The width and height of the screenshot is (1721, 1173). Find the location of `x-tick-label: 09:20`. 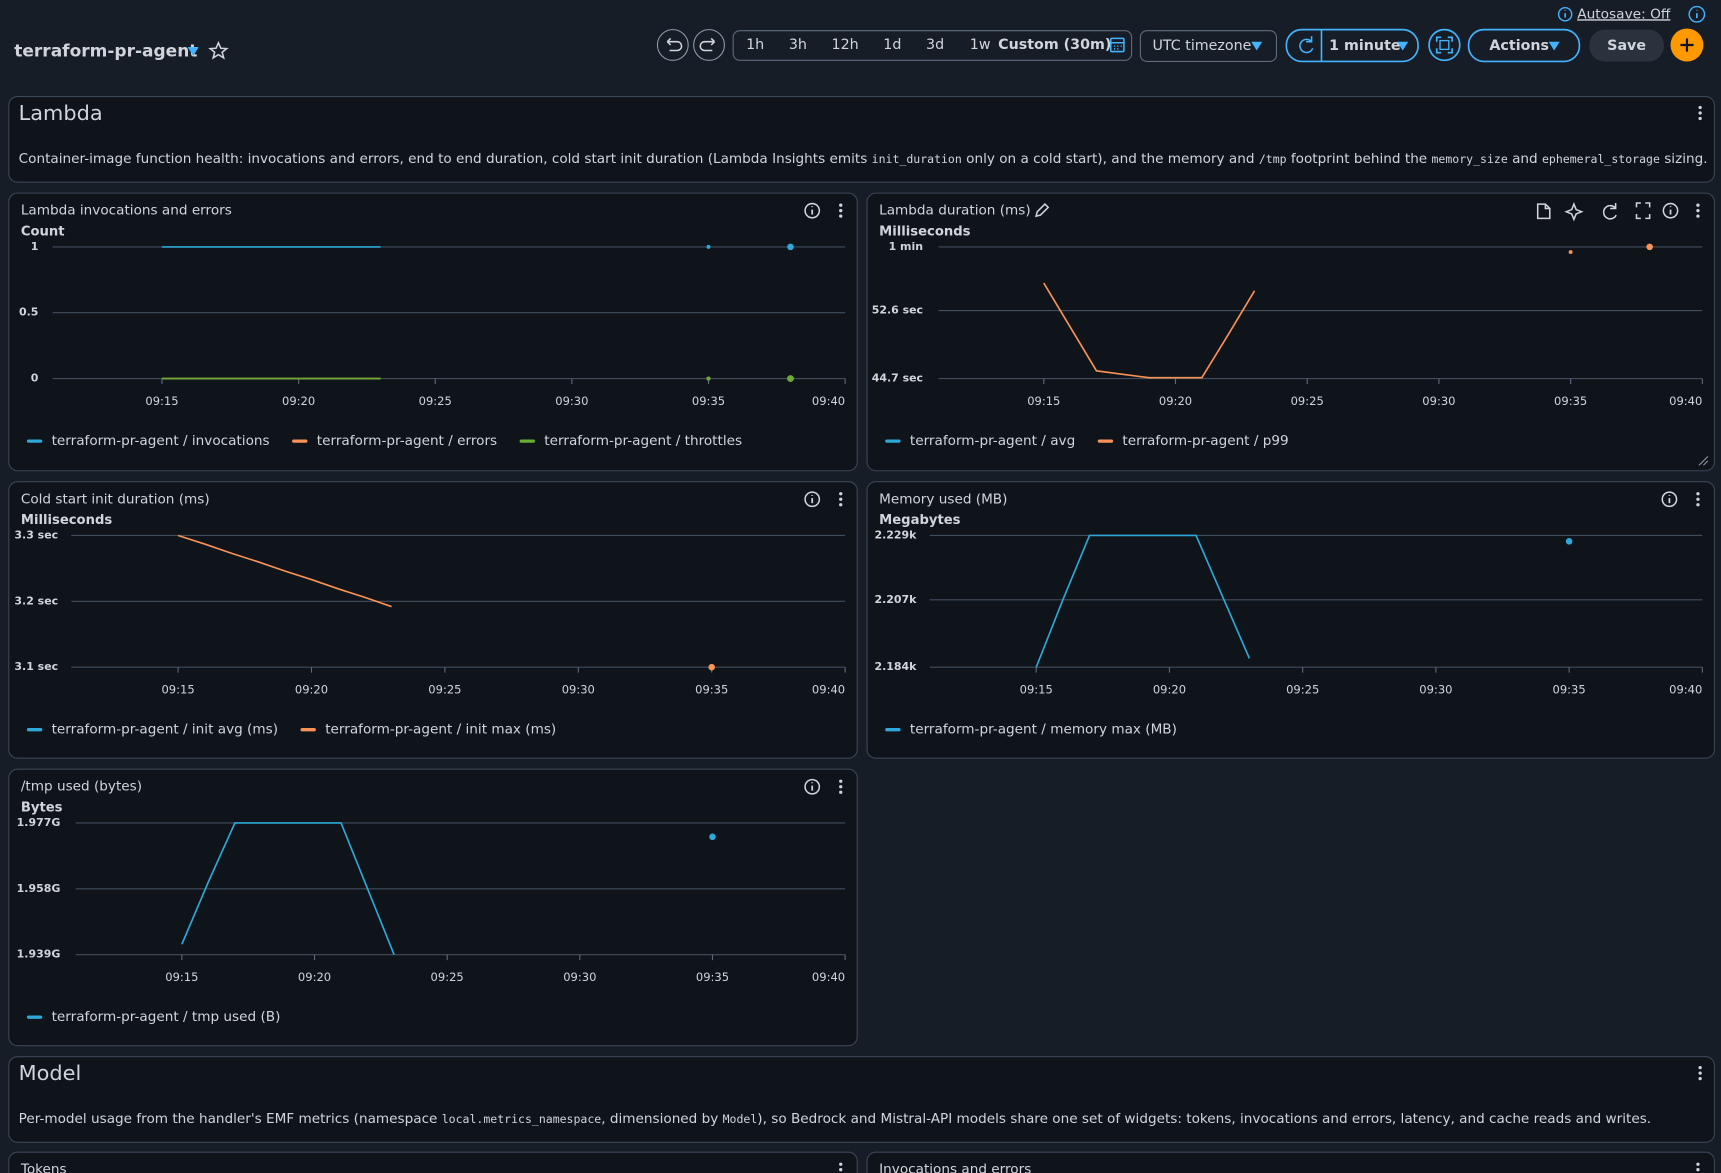

x-tick-label: 09:20 is located at coordinates (1169, 690).